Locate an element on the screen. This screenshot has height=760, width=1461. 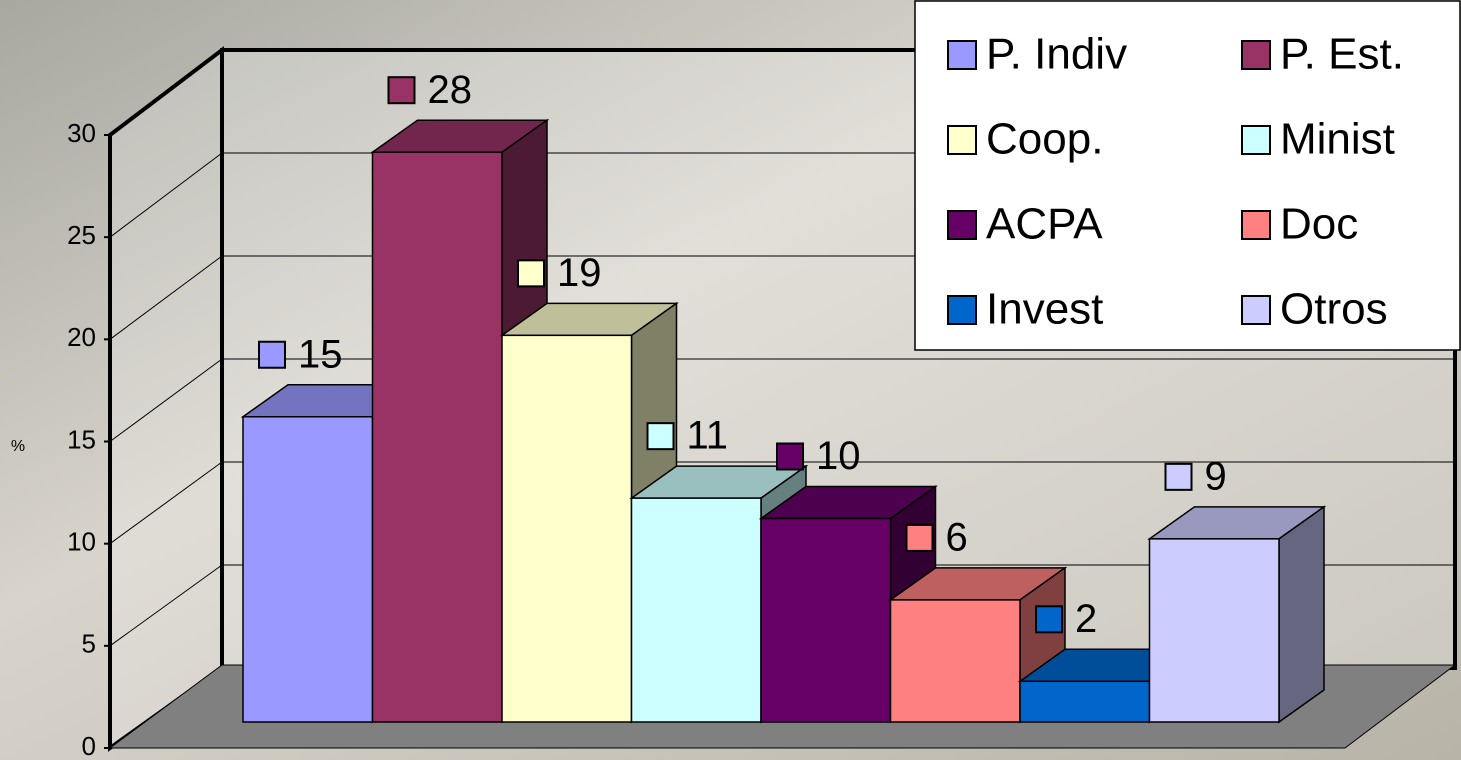
data-label: 9 is located at coordinates (1216, 476).